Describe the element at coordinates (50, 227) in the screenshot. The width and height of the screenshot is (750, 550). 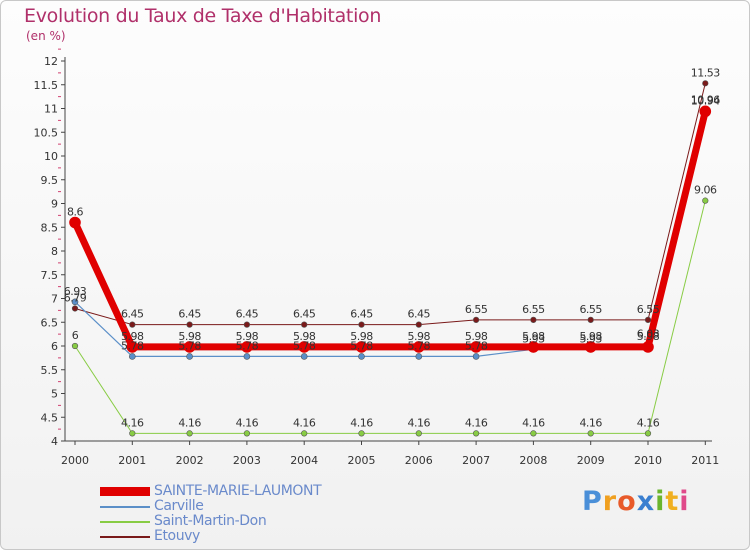
I see `y-tick-label: 8.5` at that location.